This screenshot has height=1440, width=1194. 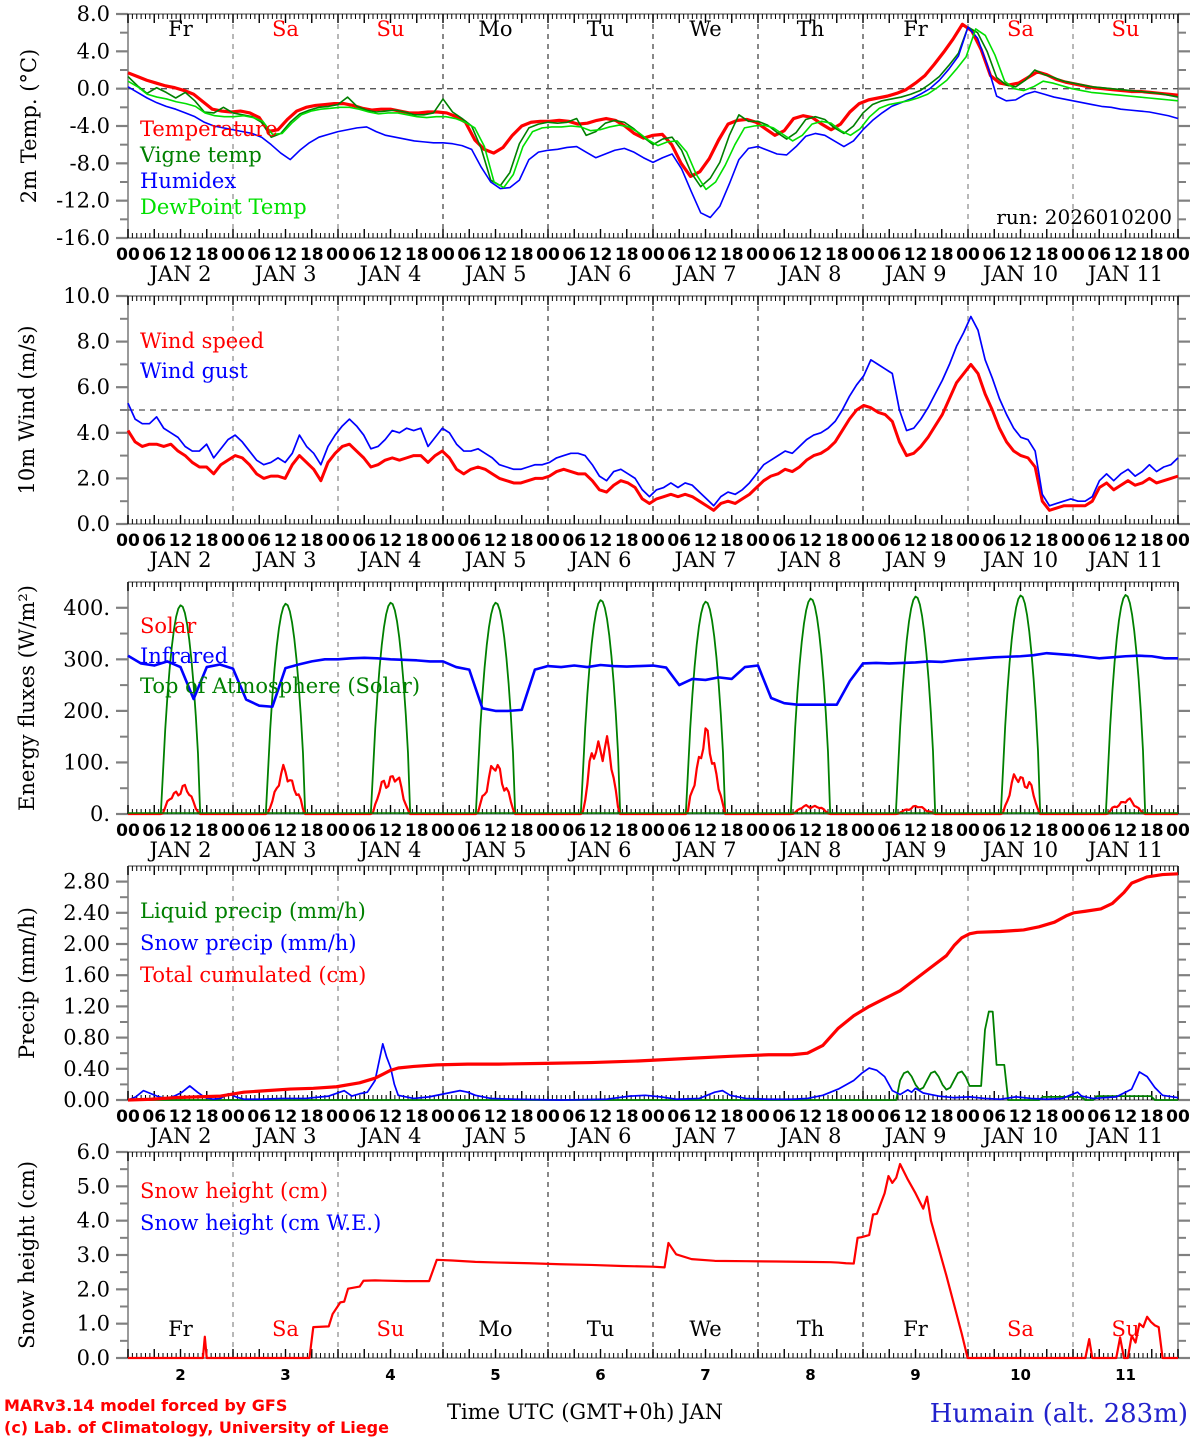 What do you see at coordinates (811, 1329) in the screenshot?
I see `weekday-label-bottom: Th` at bounding box center [811, 1329].